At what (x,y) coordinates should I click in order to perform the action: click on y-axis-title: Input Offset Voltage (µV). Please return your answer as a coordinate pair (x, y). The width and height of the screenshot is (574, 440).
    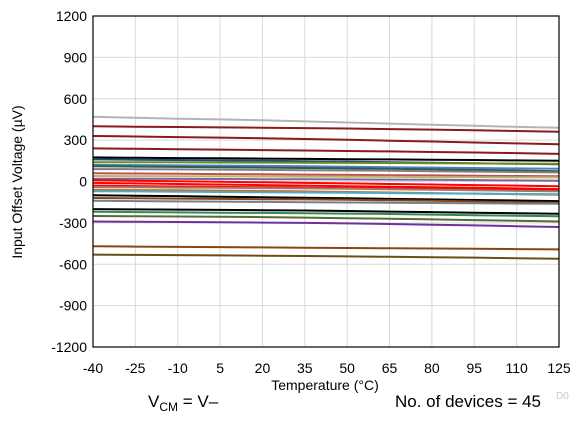
    Looking at the image, I should click on (17, 181).